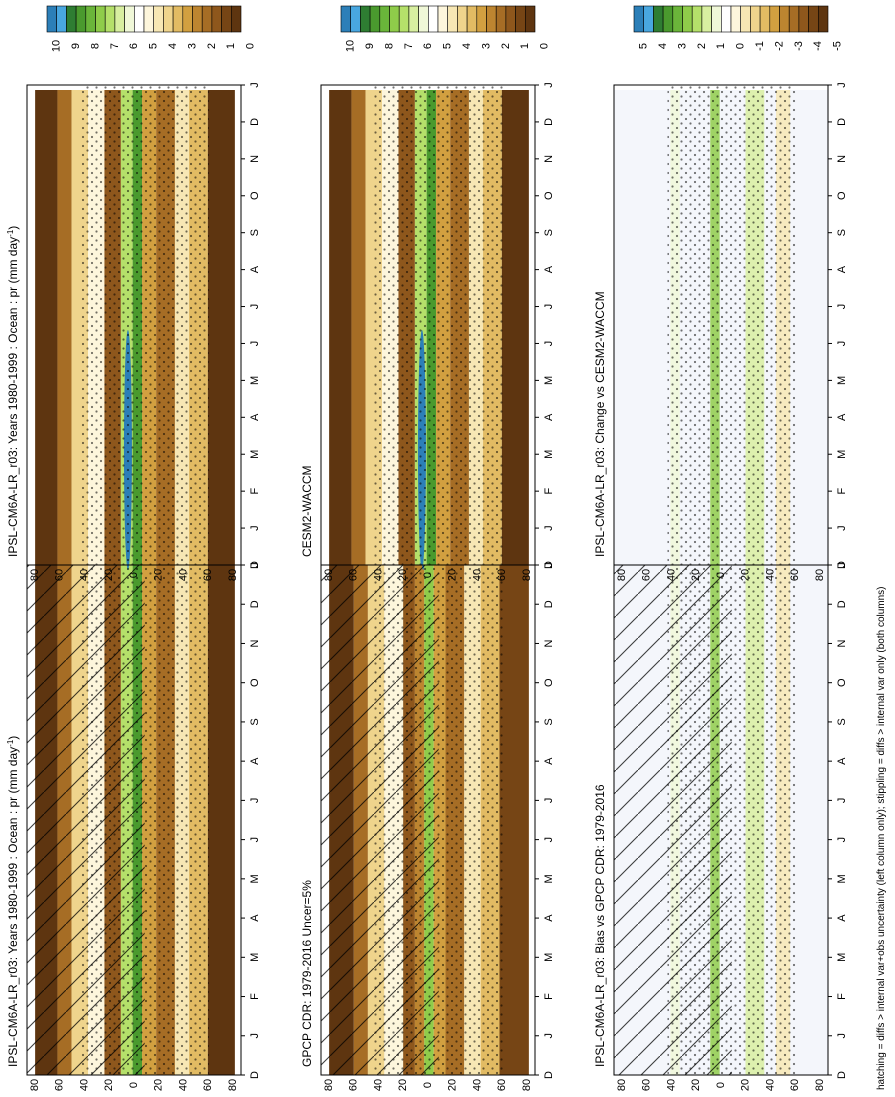  Describe the element at coordinates (799, 46) in the screenshot. I see `colorbar-label: -3` at that location.